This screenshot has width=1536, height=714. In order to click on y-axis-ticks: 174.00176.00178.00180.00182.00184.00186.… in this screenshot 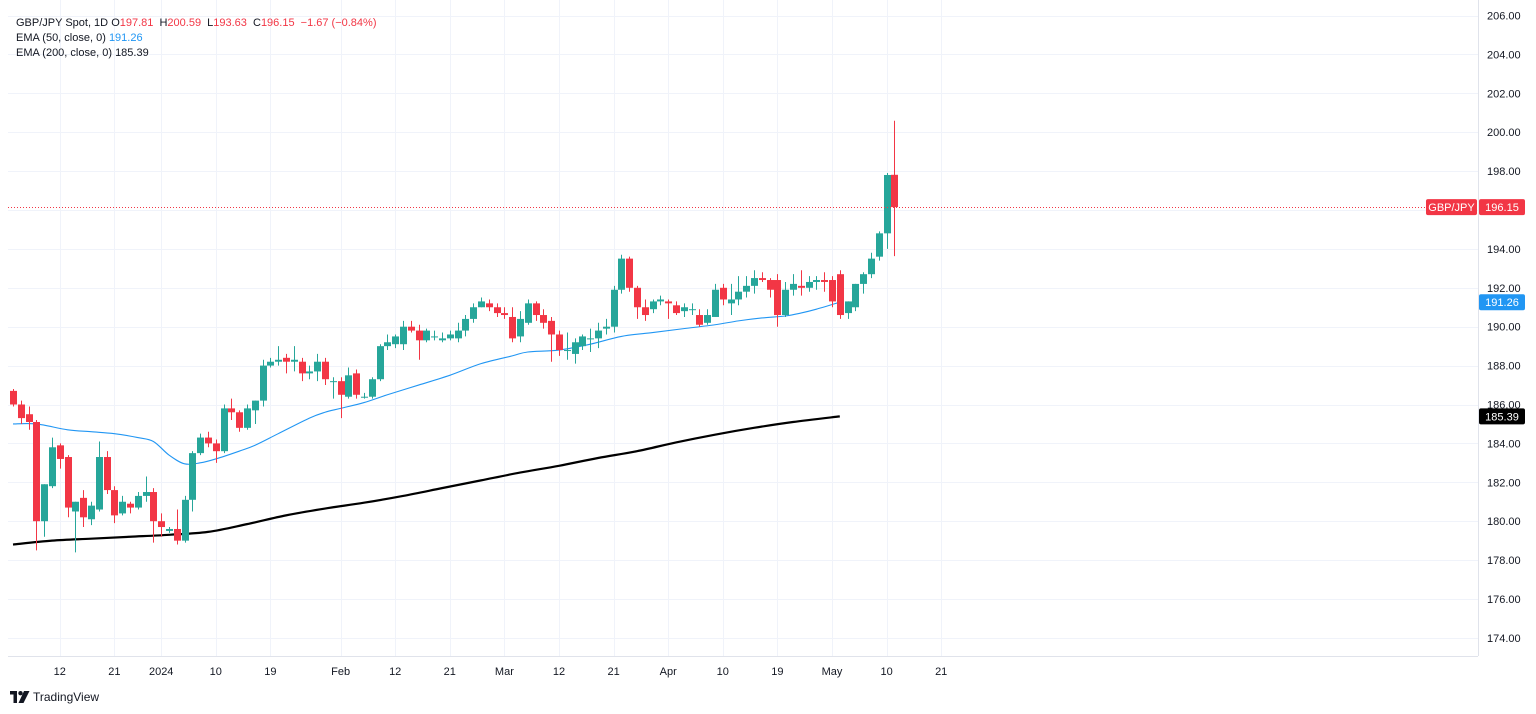, I will do `click(1504, 328)`.